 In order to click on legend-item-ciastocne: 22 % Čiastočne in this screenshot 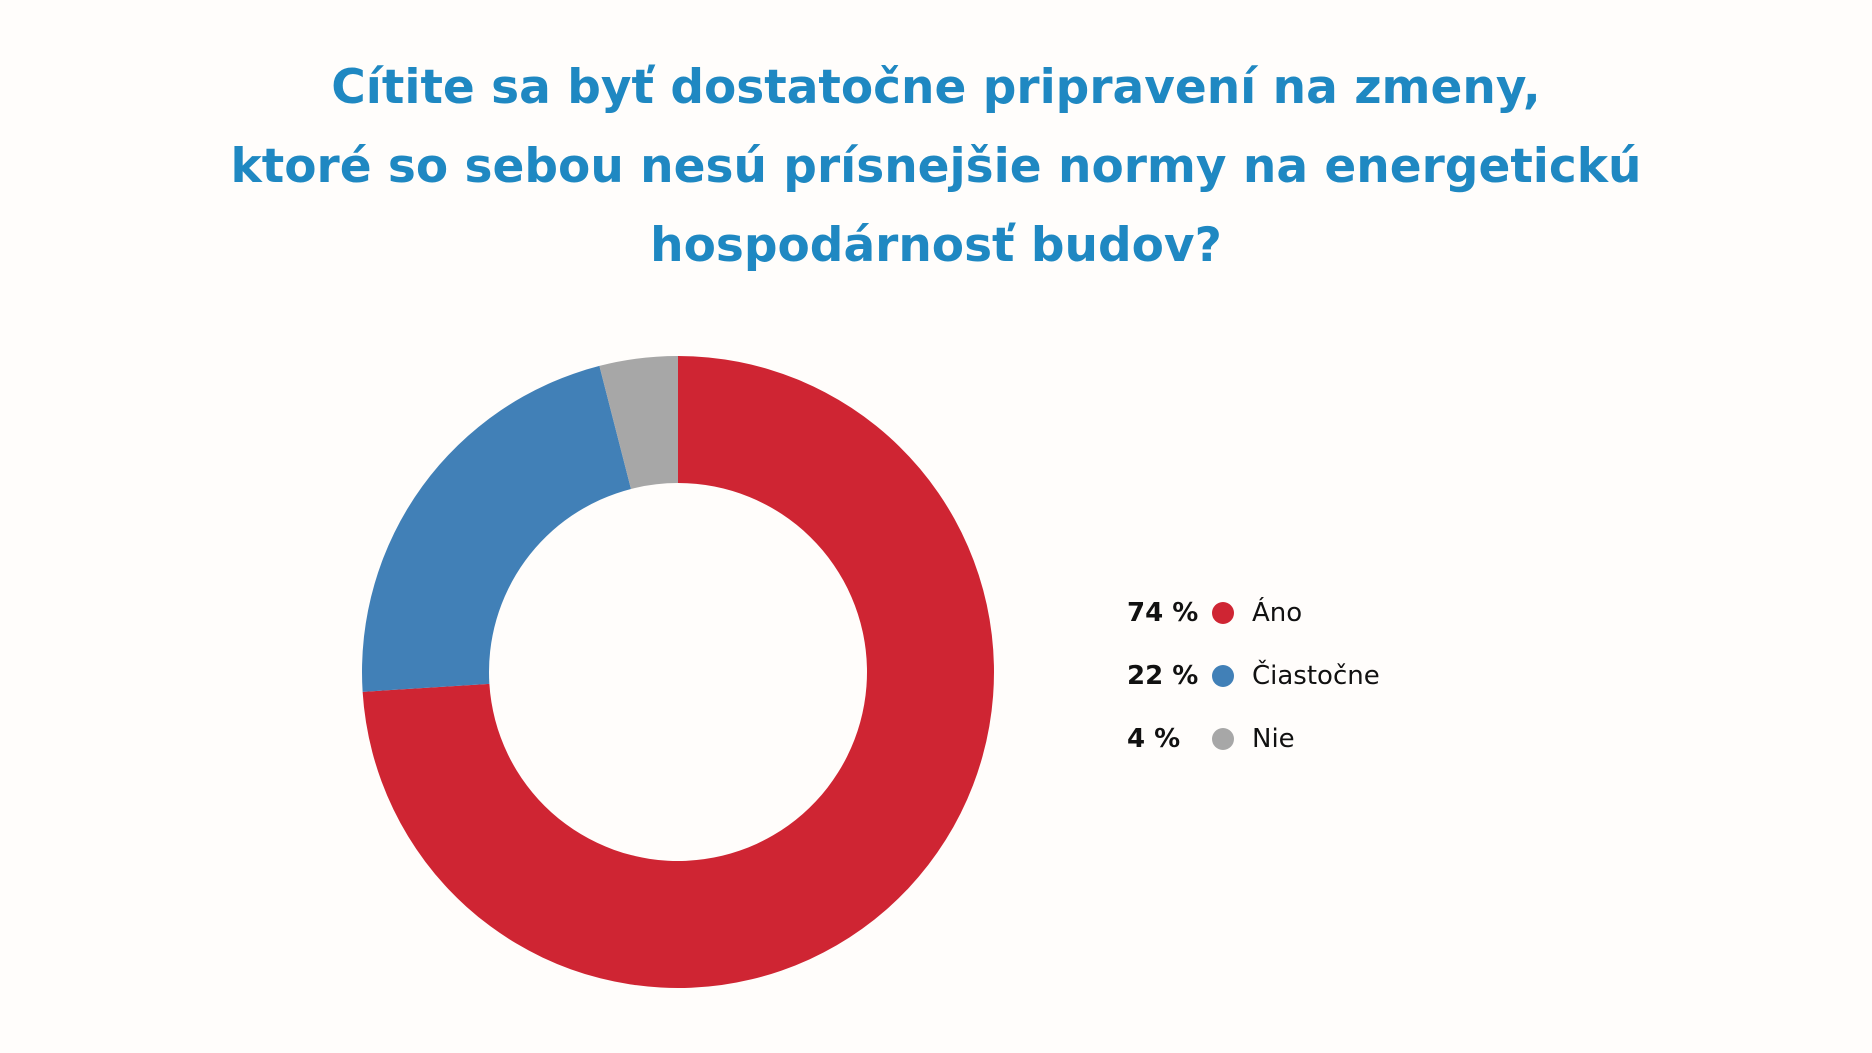, I will do `click(1253, 675)`.